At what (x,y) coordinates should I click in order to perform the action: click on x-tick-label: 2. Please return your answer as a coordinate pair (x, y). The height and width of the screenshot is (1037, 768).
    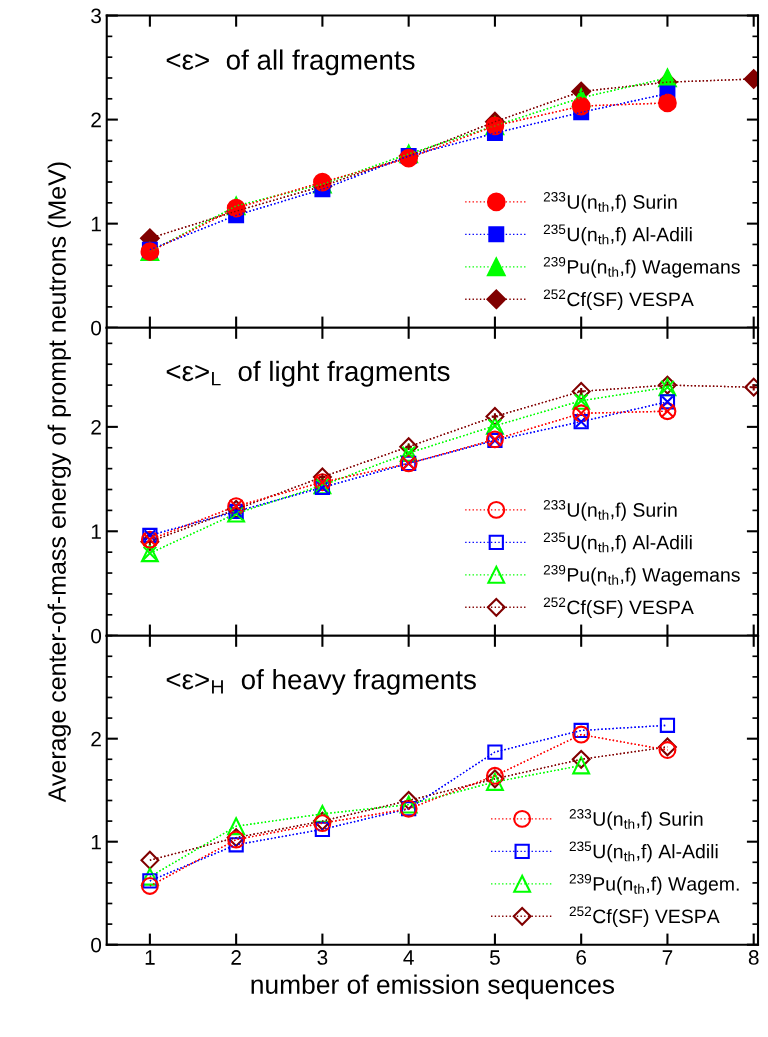
    Looking at the image, I should click on (236, 957).